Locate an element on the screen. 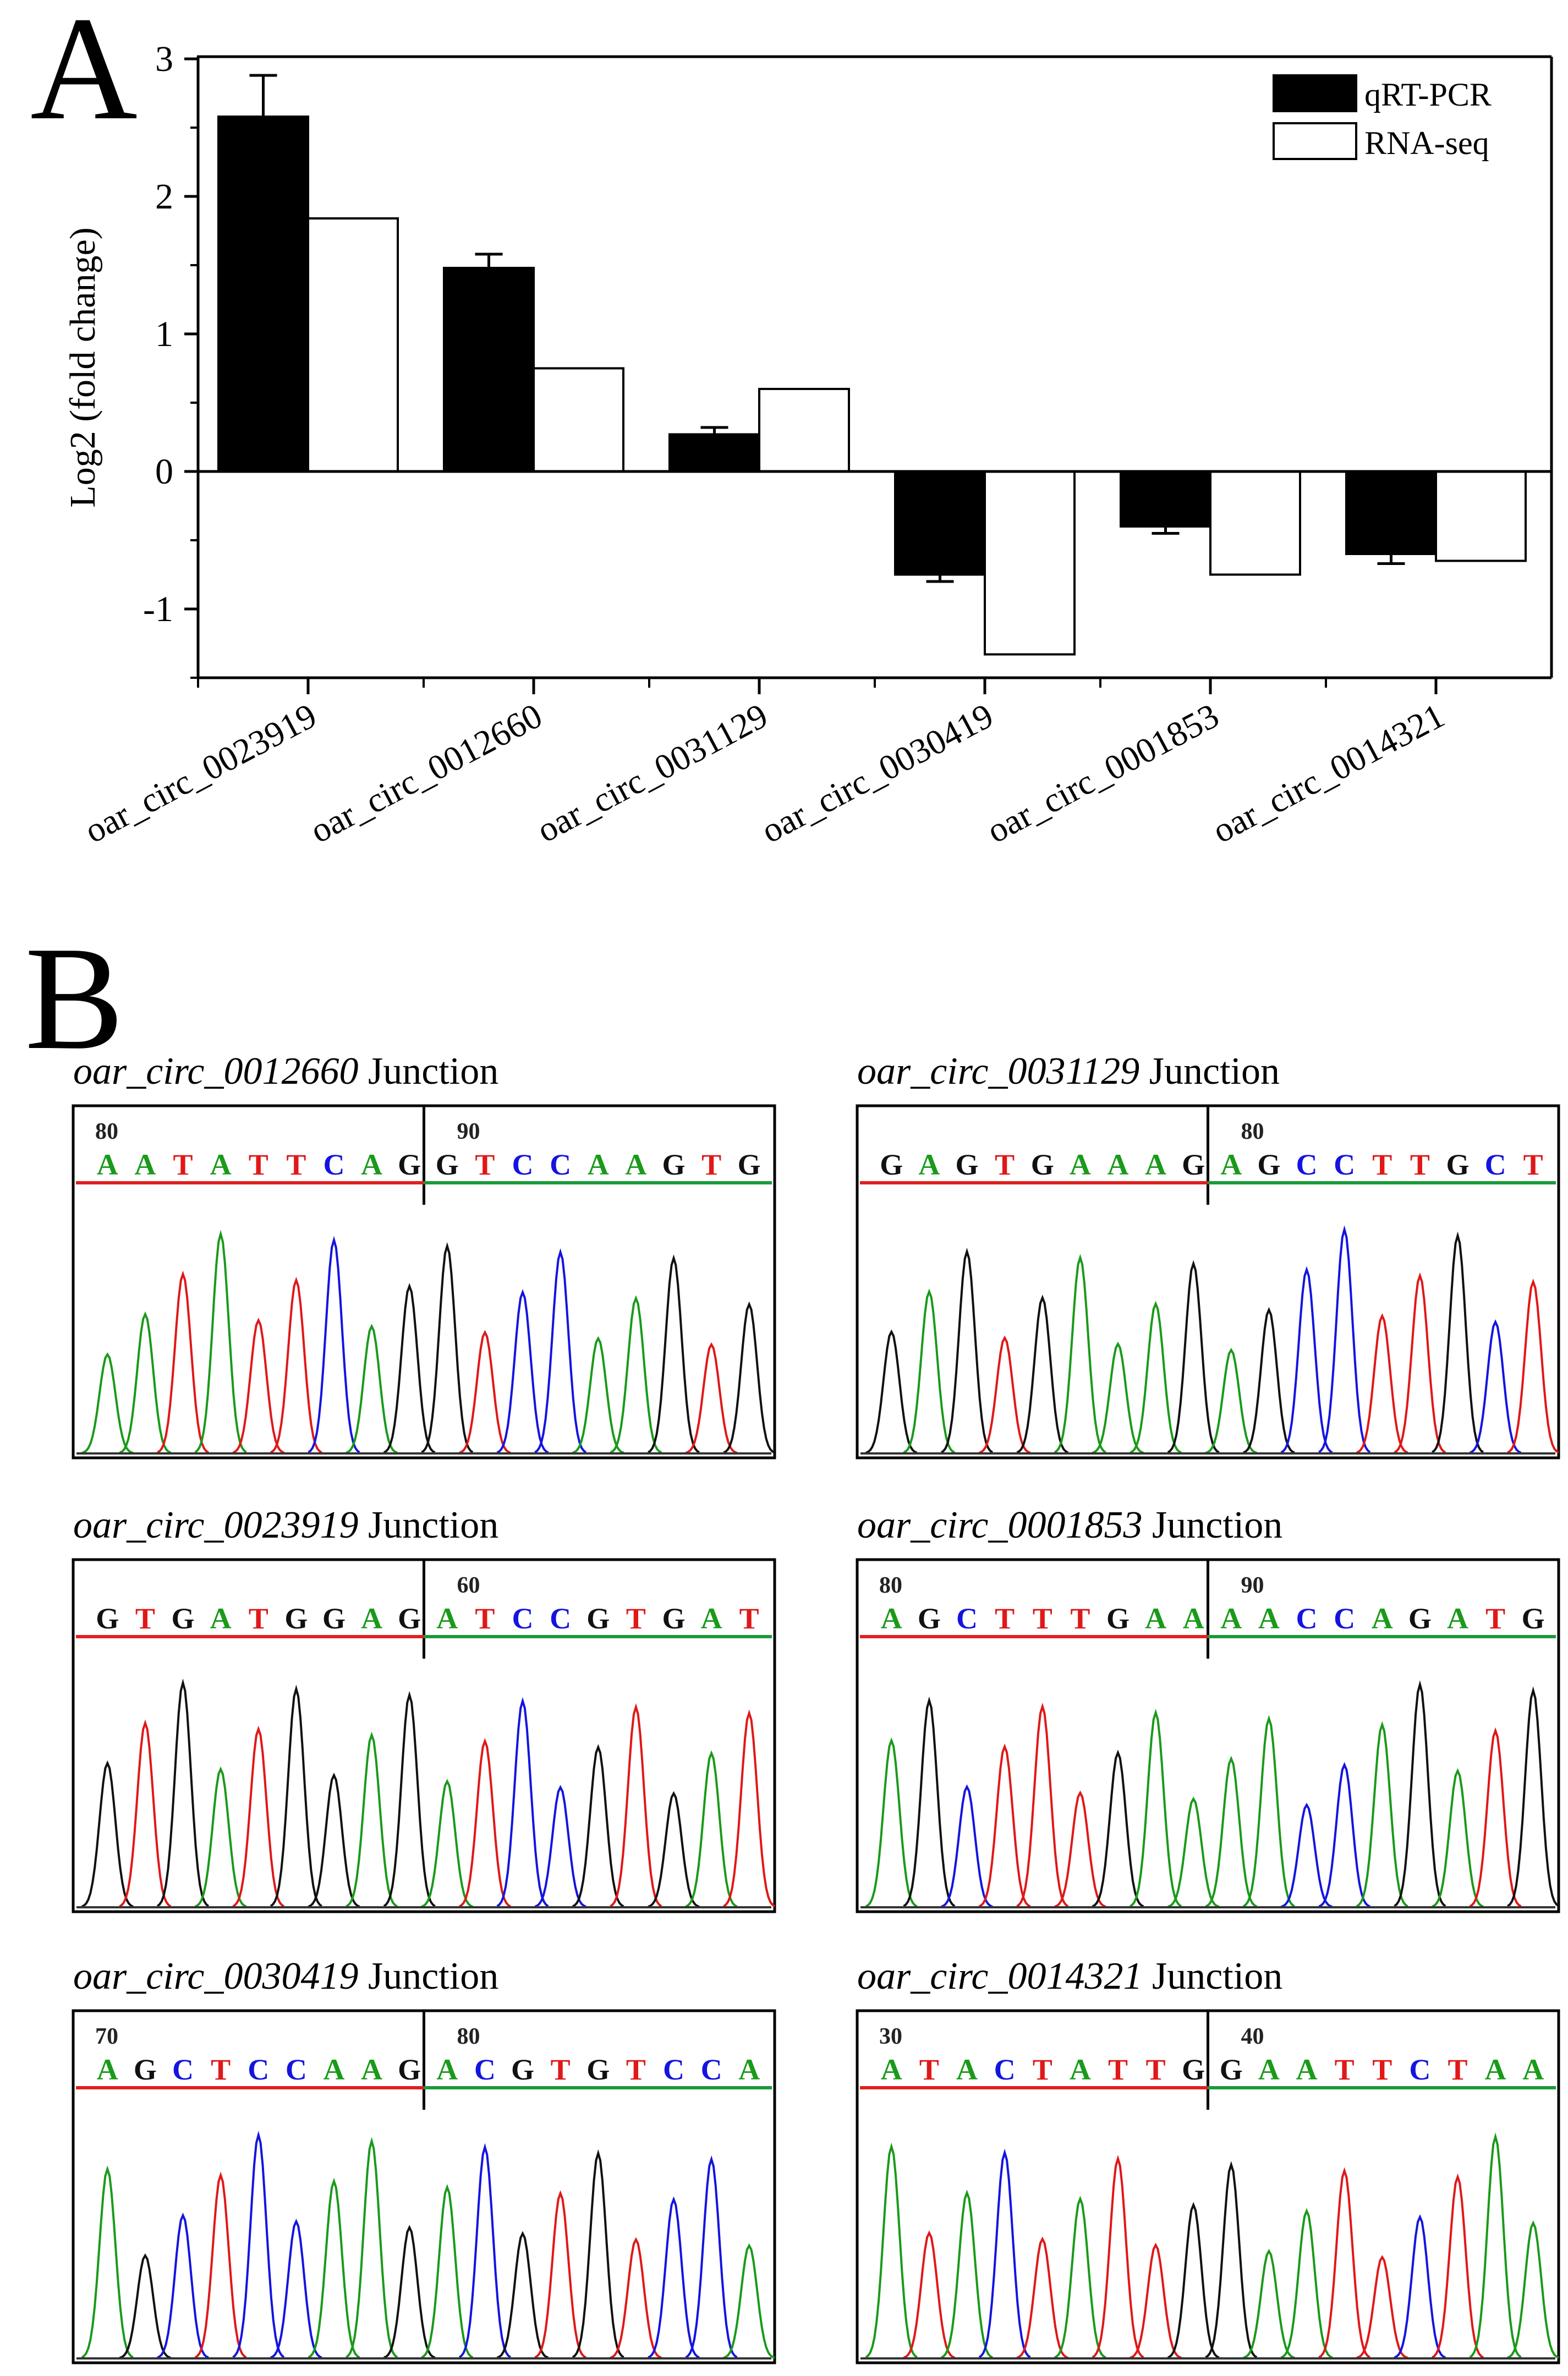 The height and width of the screenshot is (2376, 1568). trace-title-name: oar_circ_0014321 is located at coordinates (999, 1976).